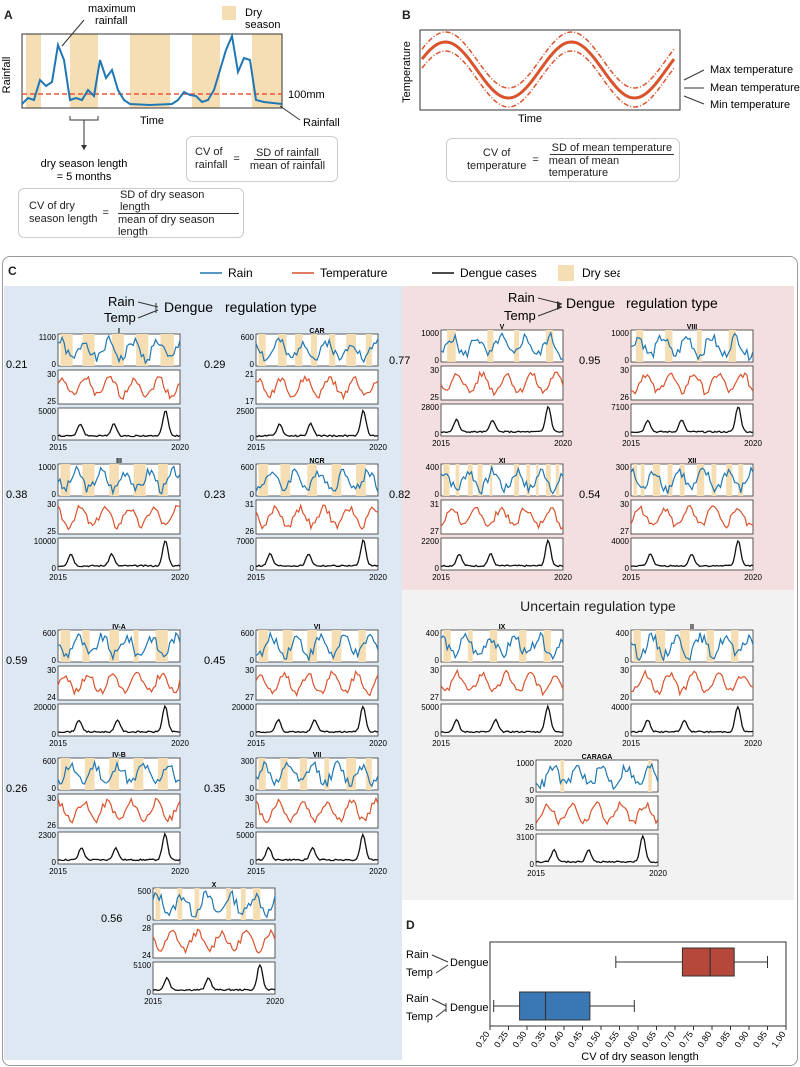 The height and width of the screenshot is (1067, 800). Describe the element at coordinates (639, 1057) in the screenshot. I see `boxplot-xlabel: CV of dry season length` at that location.